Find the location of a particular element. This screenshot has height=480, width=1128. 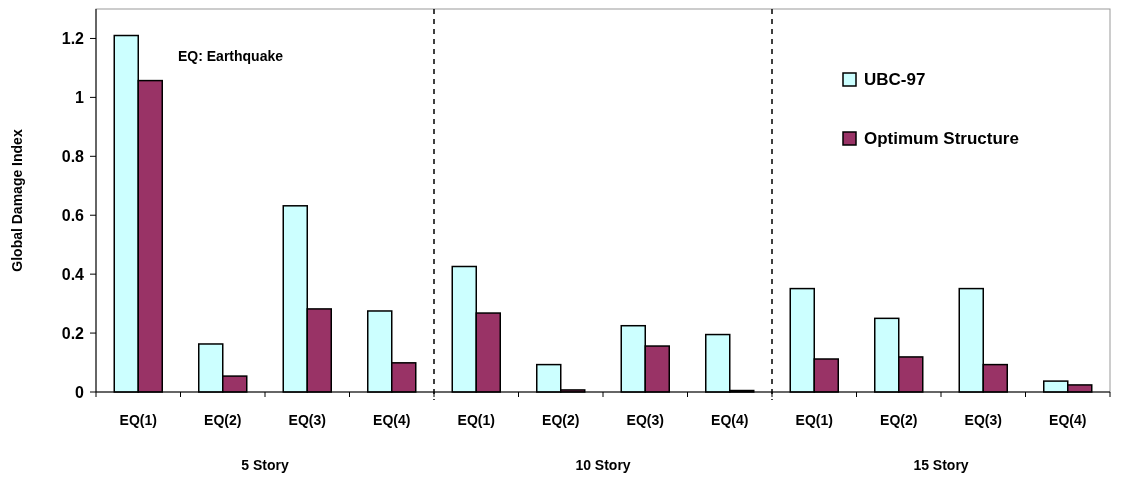

y-tick-label: 0.8 is located at coordinates (73, 156).